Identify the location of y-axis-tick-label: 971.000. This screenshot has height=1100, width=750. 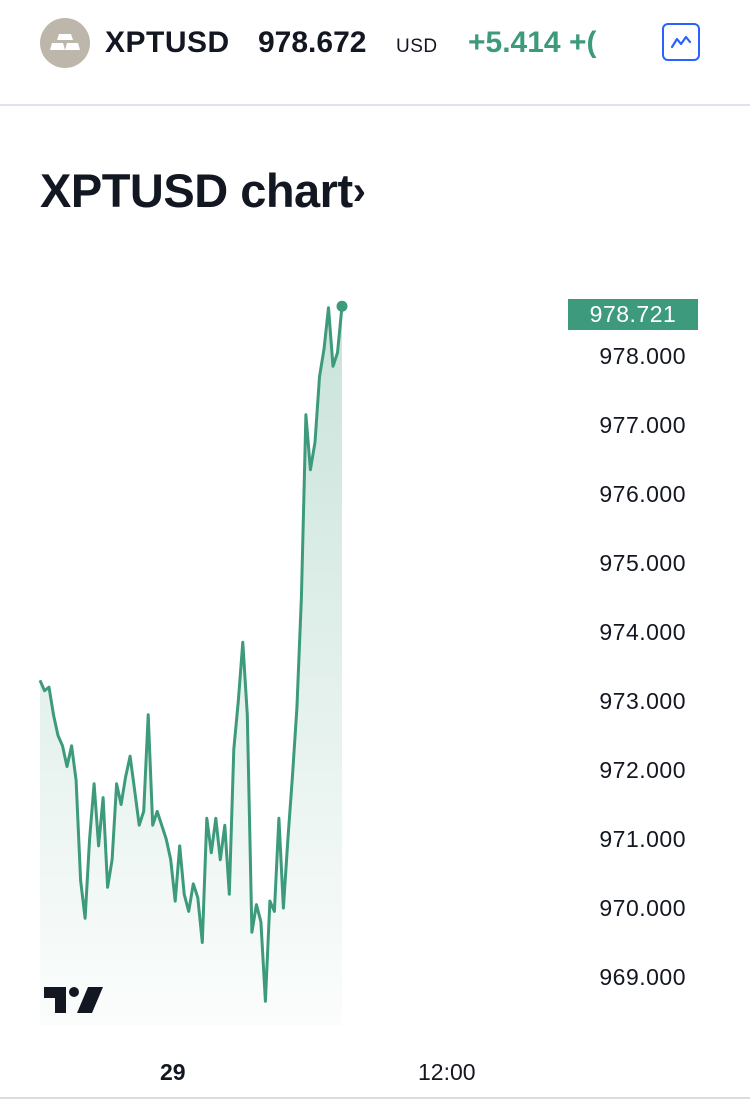
(642, 839).